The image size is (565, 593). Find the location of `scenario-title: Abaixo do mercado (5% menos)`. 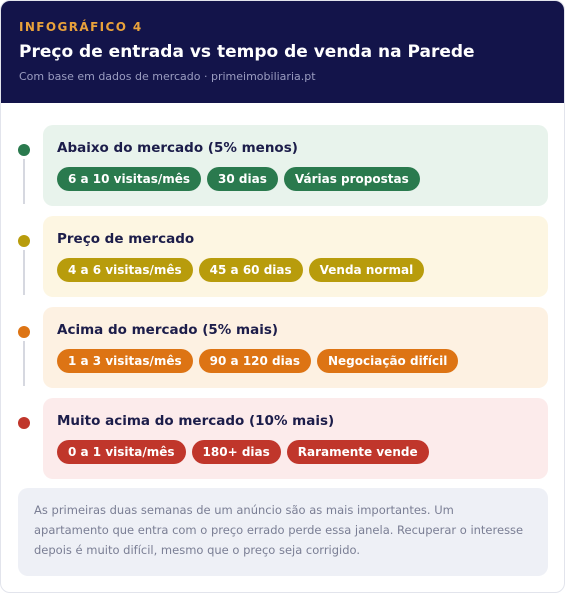

scenario-title: Abaixo do mercado (5% menos) is located at coordinates (177, 148).